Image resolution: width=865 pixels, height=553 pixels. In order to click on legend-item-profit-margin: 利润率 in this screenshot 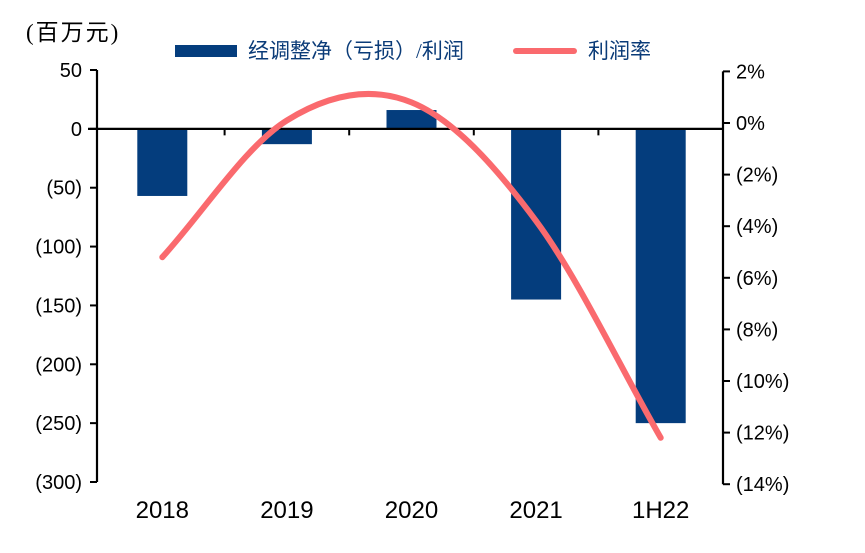, I will do `click(582, 51)`.